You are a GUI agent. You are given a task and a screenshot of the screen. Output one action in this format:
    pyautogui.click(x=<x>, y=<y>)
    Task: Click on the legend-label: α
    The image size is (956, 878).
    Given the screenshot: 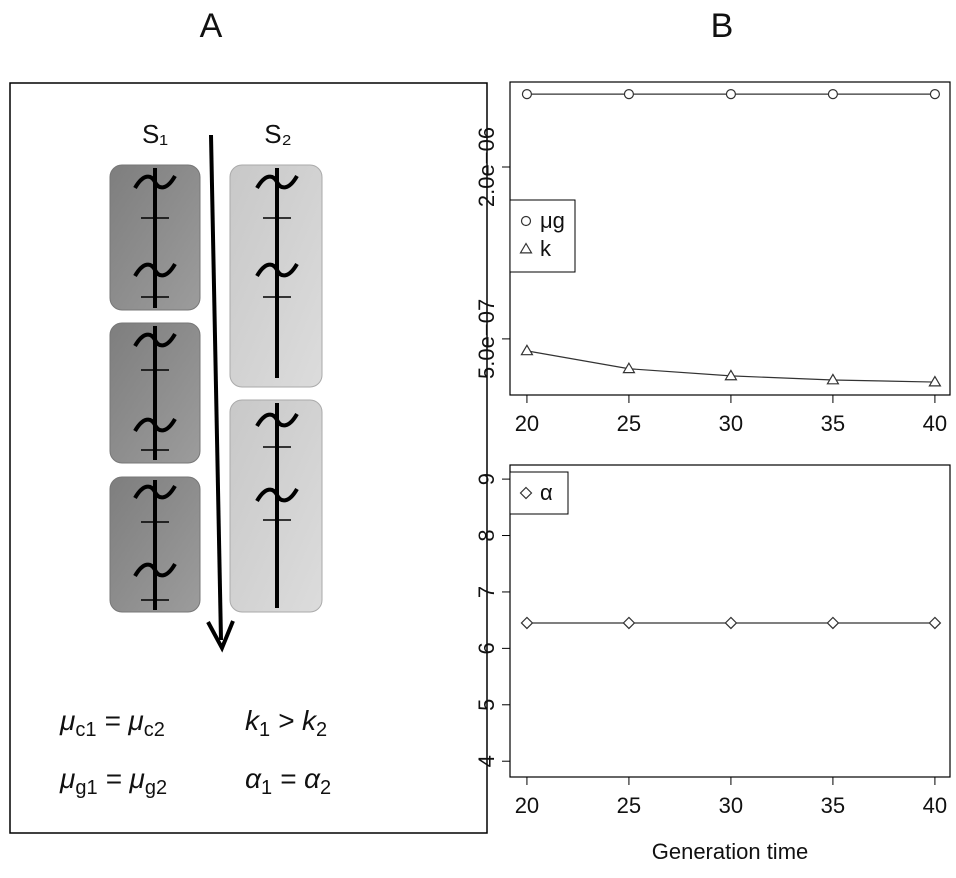 What is the action you would take?
    pyautogui.click(x=546, y=492)
    